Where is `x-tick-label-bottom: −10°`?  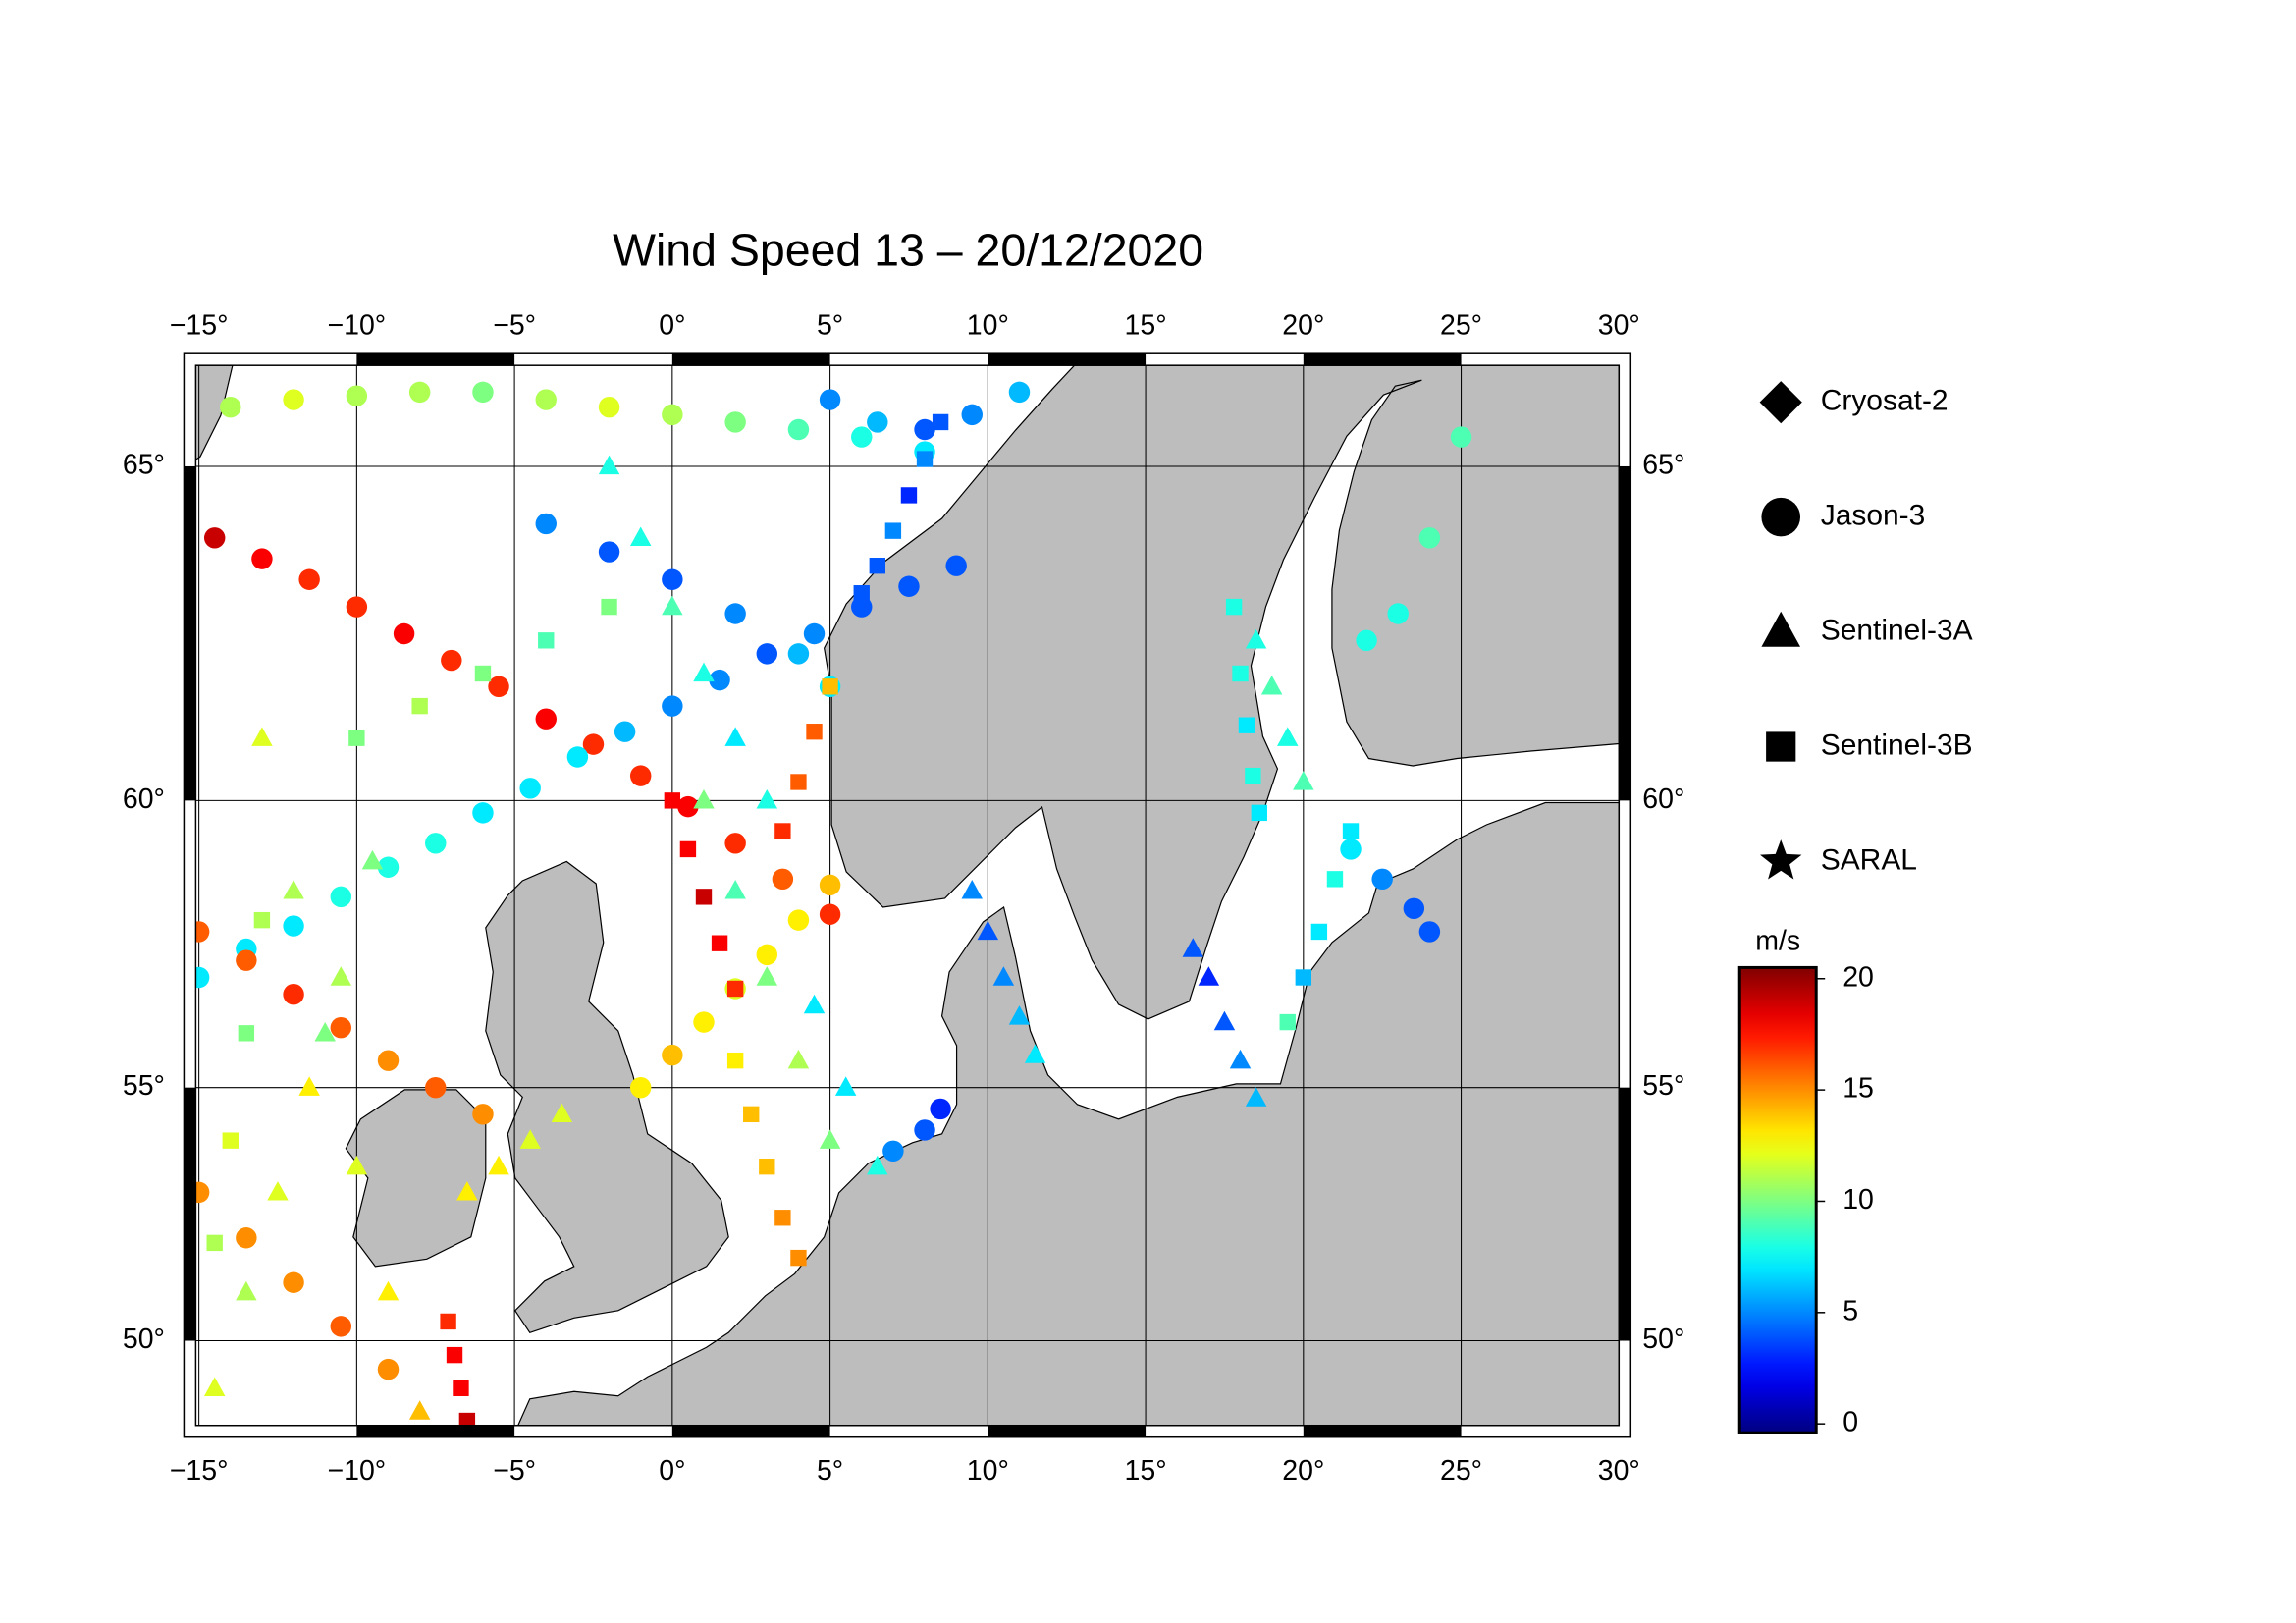 x-tick-label-bottom: −10° is located at coordinates (358, 1471).